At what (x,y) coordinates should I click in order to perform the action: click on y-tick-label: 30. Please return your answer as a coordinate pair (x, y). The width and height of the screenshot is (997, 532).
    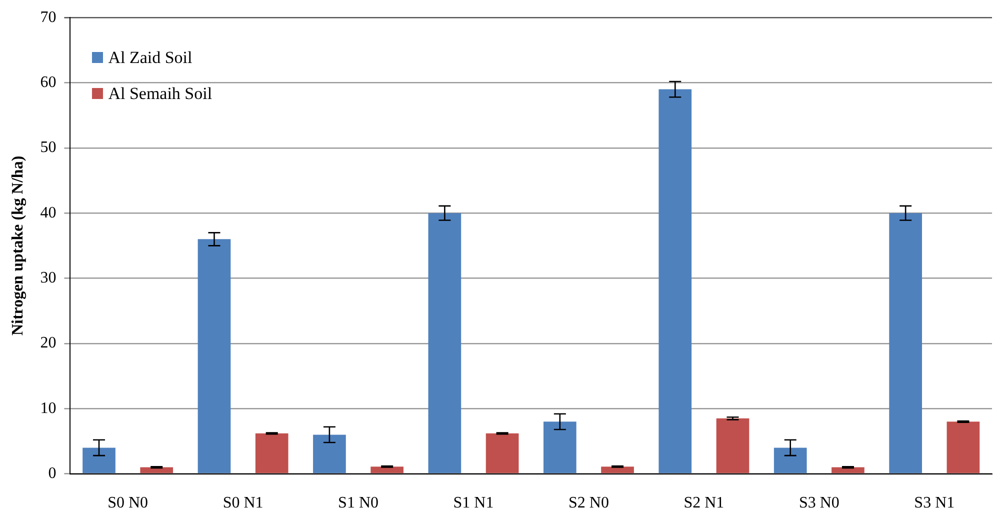
    Looking at the image, I should click on (48, 277).